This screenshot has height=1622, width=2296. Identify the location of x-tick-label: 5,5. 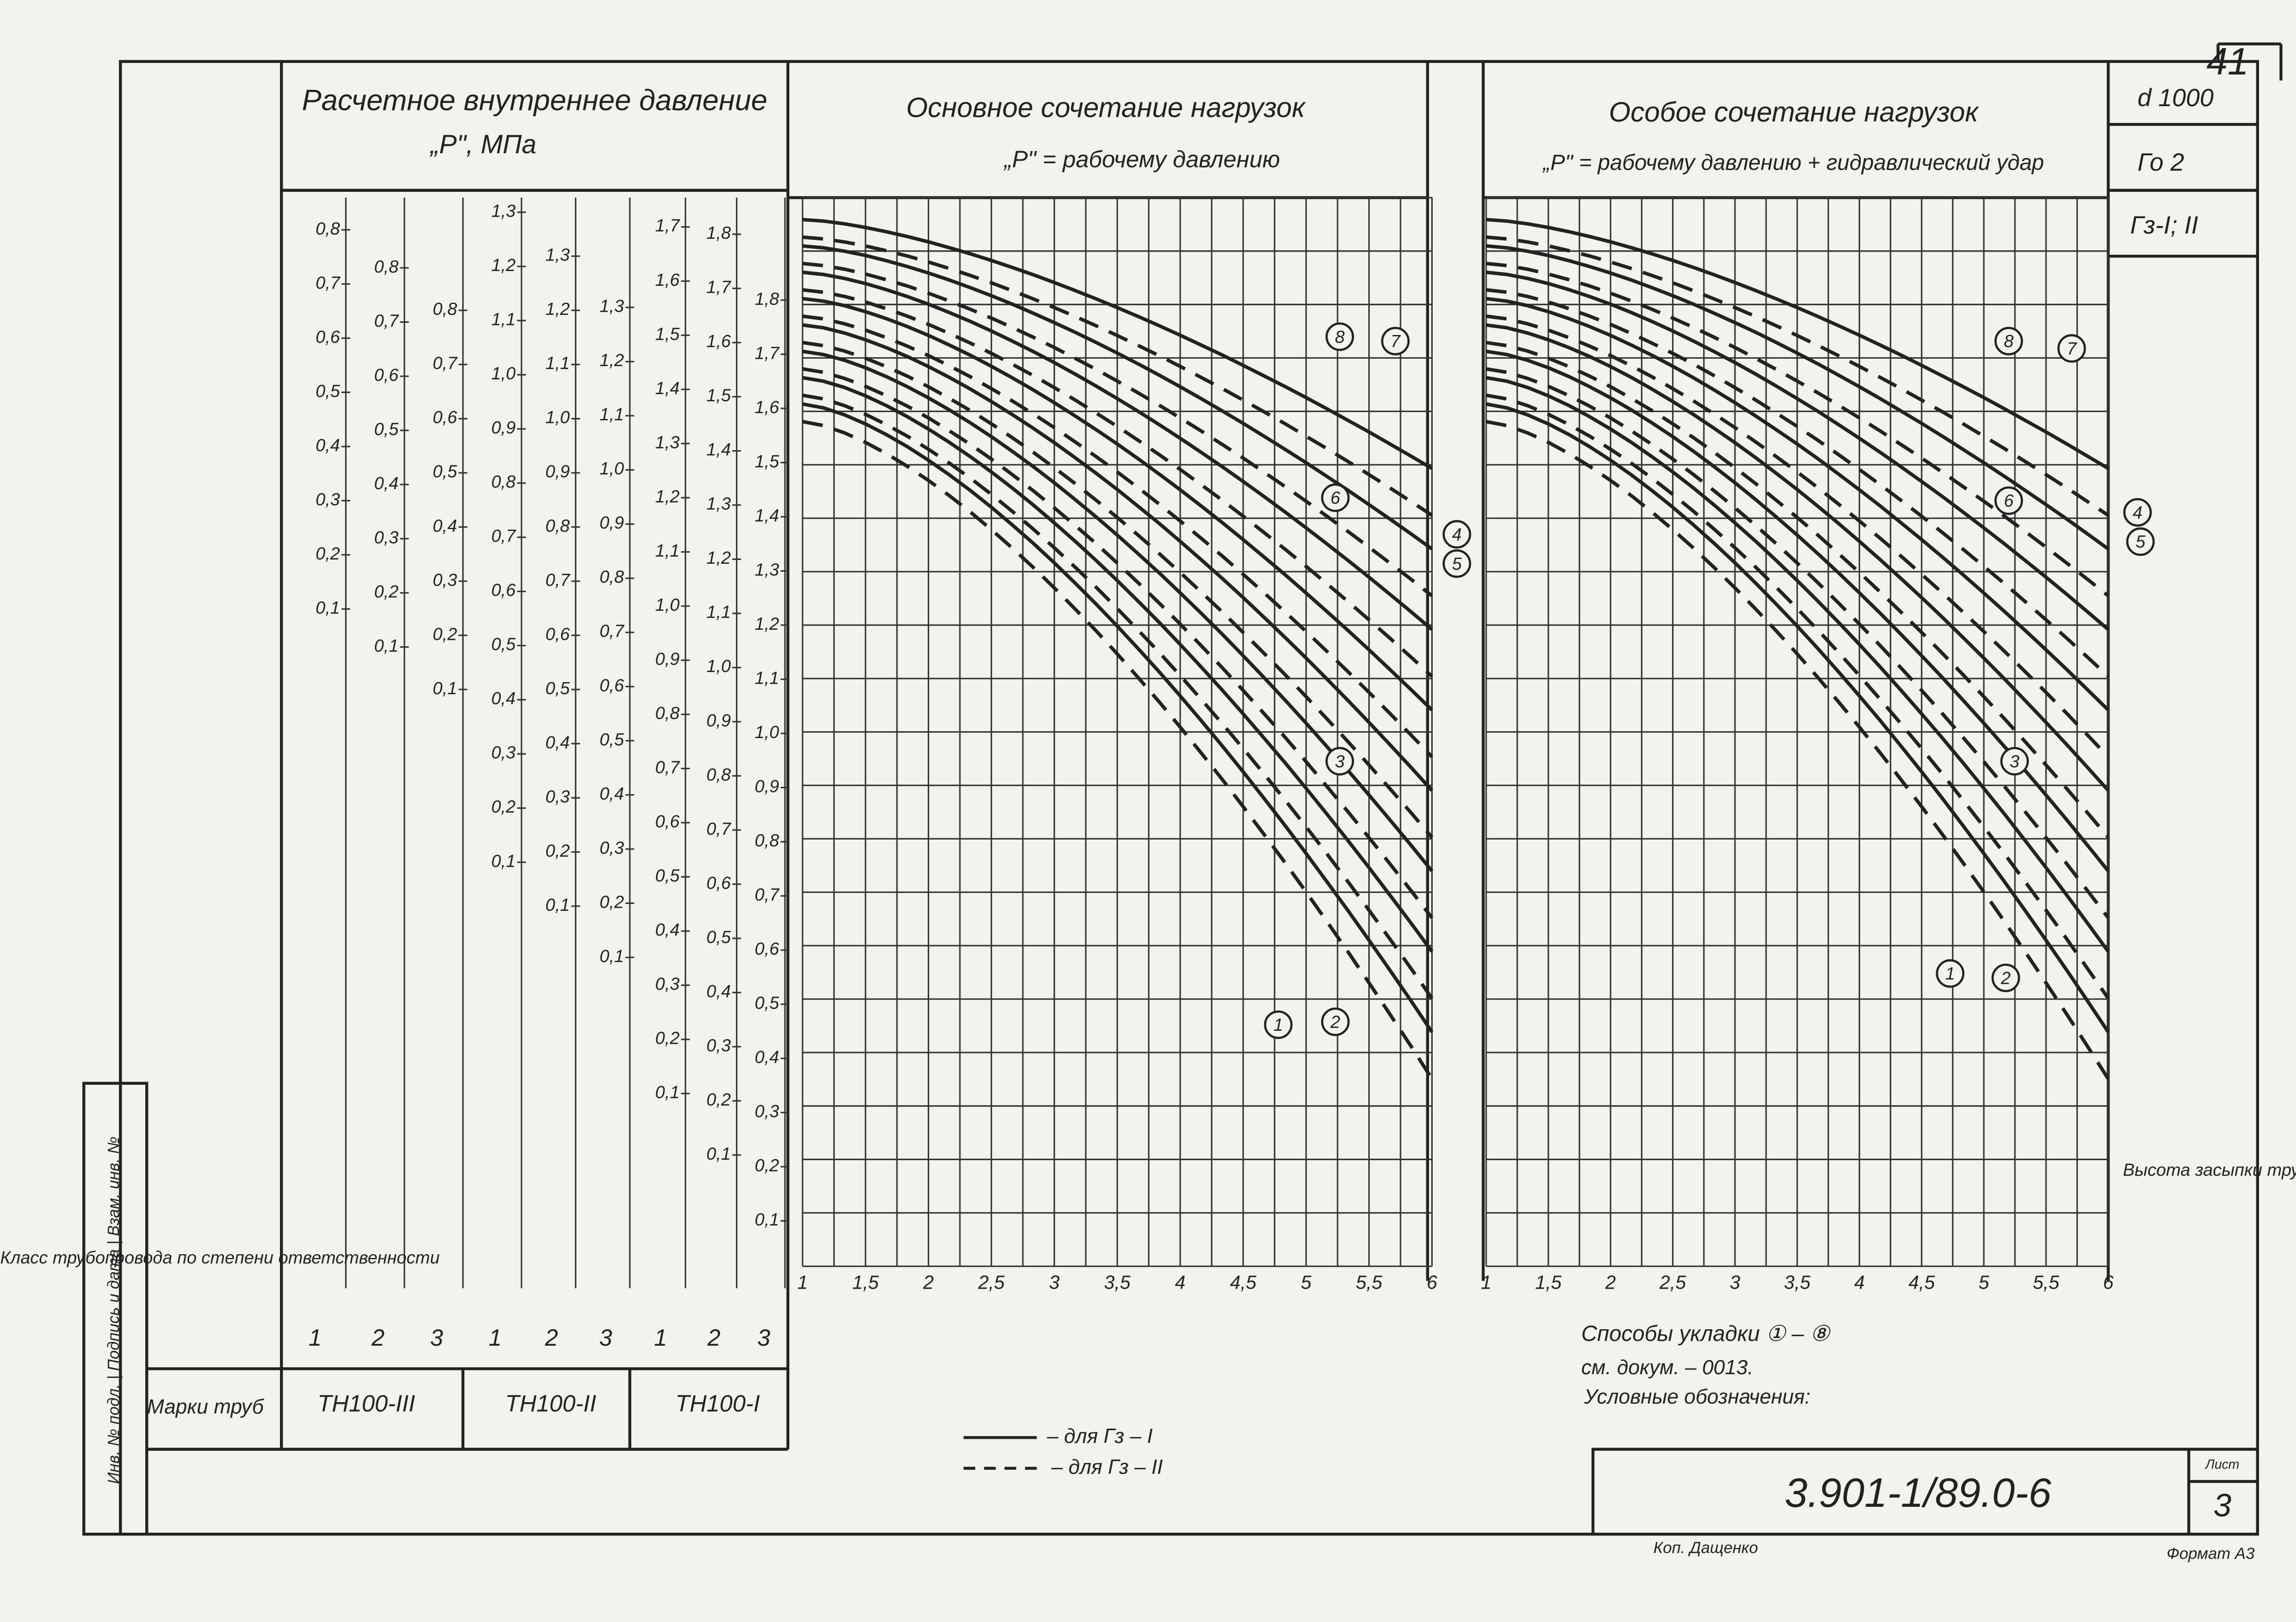
(1369, 1282).